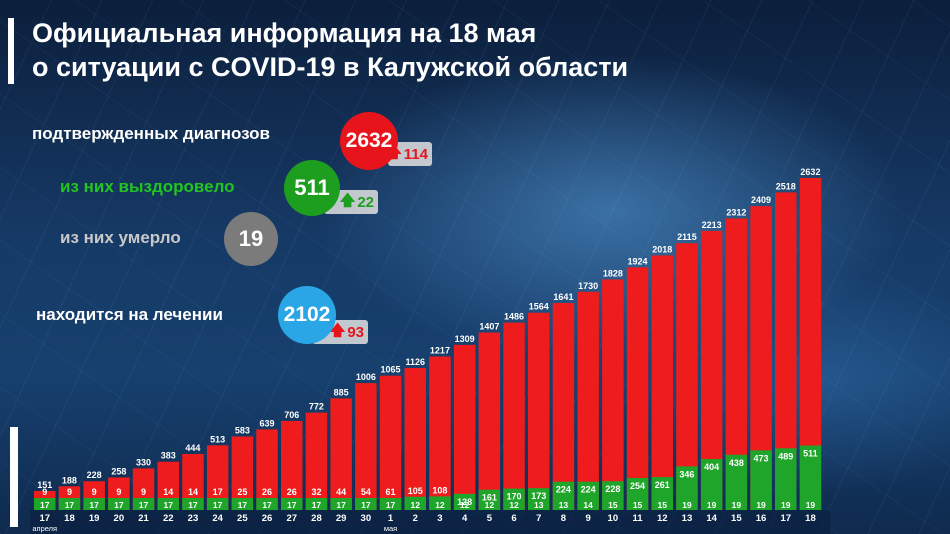 The image size is (950, 534). I want to click on x-tick-label: 25, so click(242, 518).